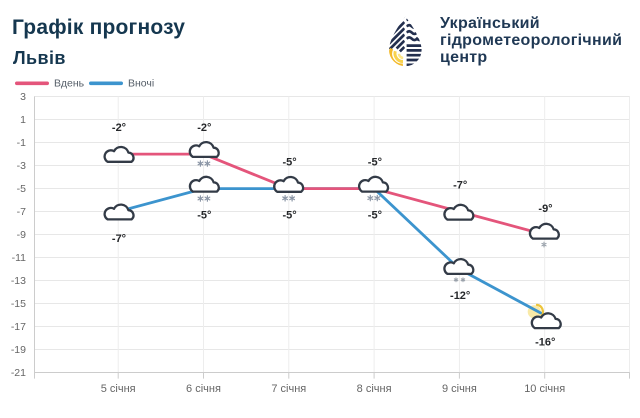 The width and height of the screenshot is (640, 418). What do you see at coordinates (18, 281) in the screenshot?
I see `svg-text: -13` at bounding box center [18, 281].